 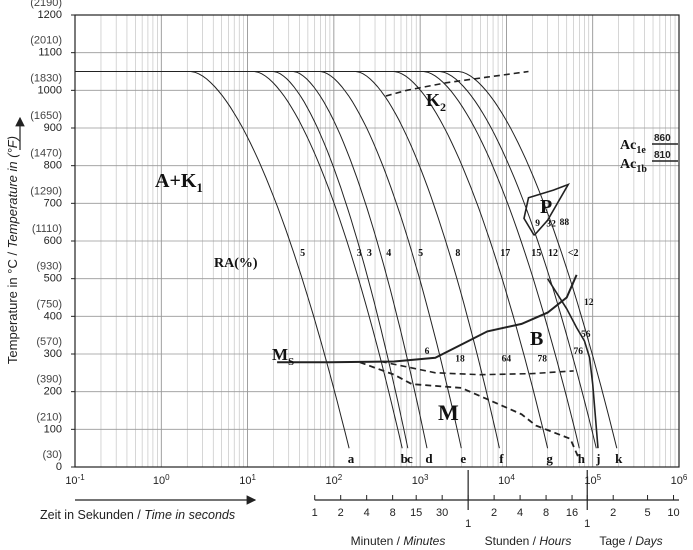 I want to click on y-tick-label-c: 0, so click(x=59, y=467).